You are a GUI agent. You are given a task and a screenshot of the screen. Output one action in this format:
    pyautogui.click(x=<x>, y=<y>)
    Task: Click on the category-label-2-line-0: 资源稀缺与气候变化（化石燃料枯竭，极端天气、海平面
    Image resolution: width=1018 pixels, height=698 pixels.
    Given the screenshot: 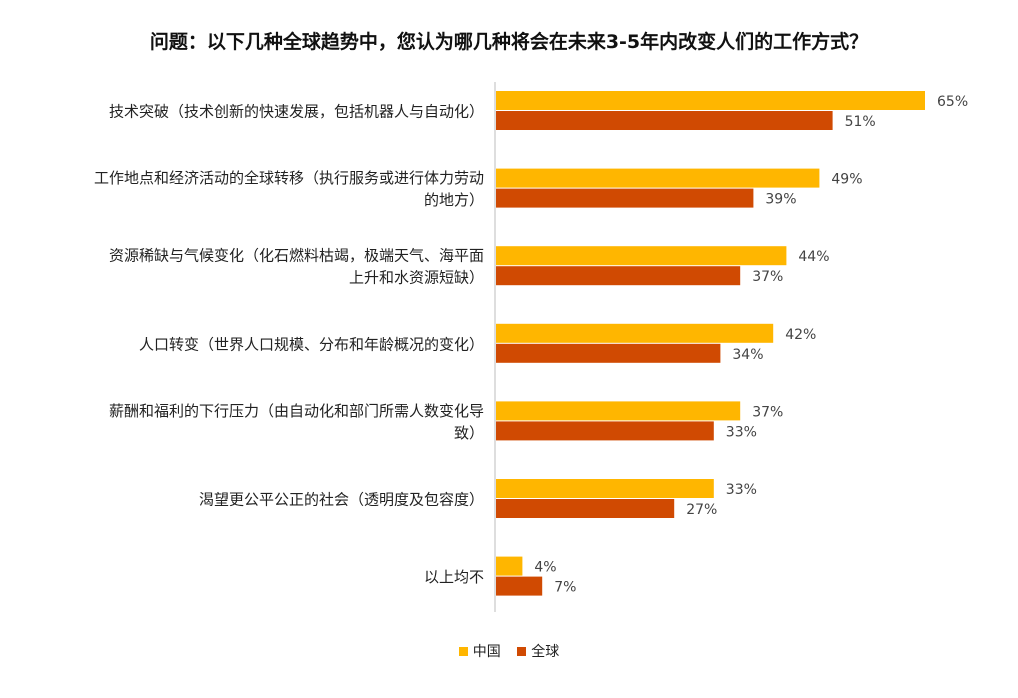 What is the action you would take?
    pyautogui.click(x=296, y=256)
    